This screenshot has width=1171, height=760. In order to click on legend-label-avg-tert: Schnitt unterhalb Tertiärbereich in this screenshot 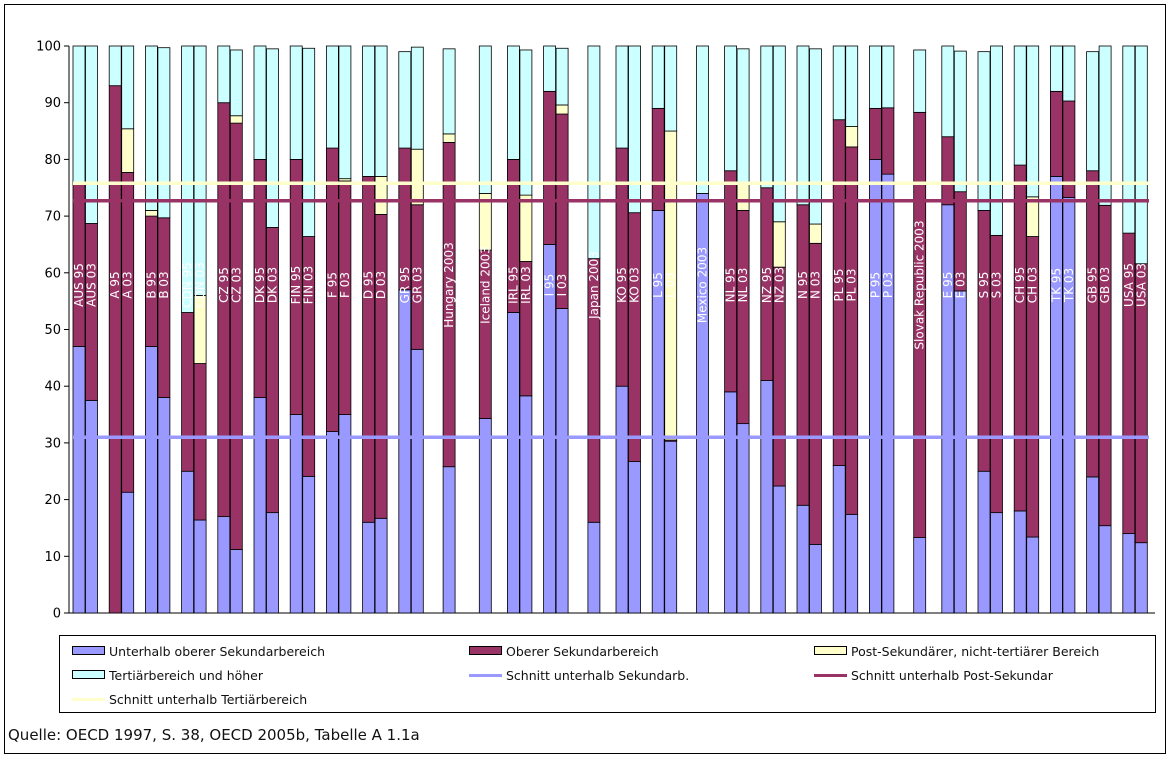, I will do `click(208, 699)`.